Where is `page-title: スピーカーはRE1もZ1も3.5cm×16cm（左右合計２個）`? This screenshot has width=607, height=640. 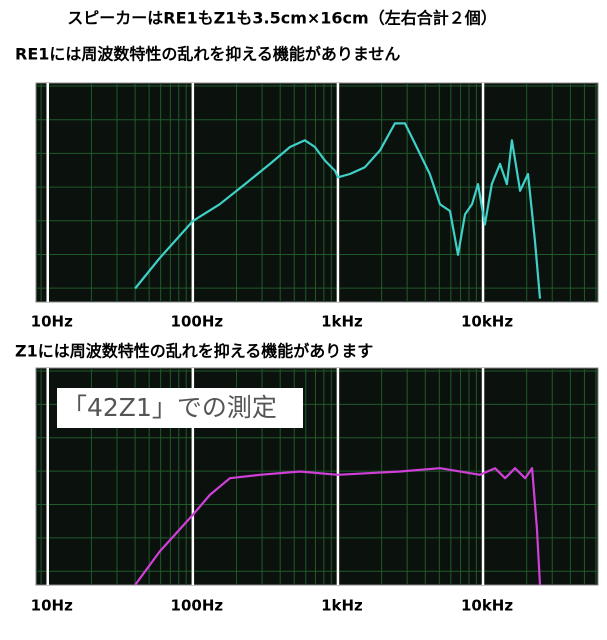
page-title: スピーカーはRE1もZ1も3.5cm×16cm（左右合計２個） is located at coordinates (281, 18).